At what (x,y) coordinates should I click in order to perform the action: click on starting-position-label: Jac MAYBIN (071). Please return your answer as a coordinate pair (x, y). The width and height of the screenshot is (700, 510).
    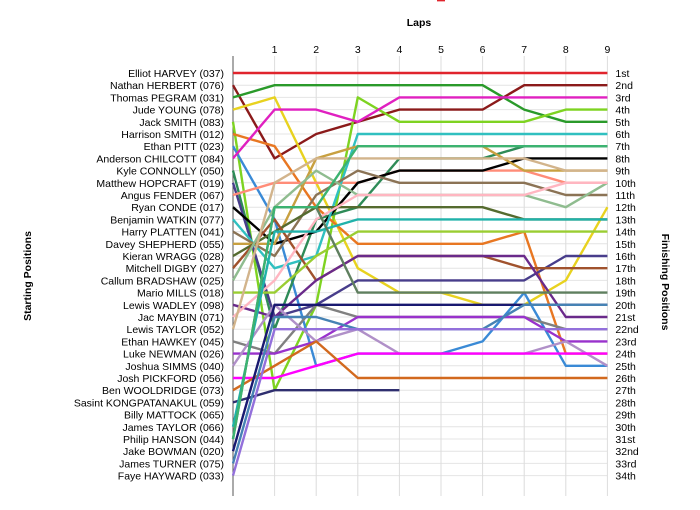
    Looking at the image, I should click on (181, 318).